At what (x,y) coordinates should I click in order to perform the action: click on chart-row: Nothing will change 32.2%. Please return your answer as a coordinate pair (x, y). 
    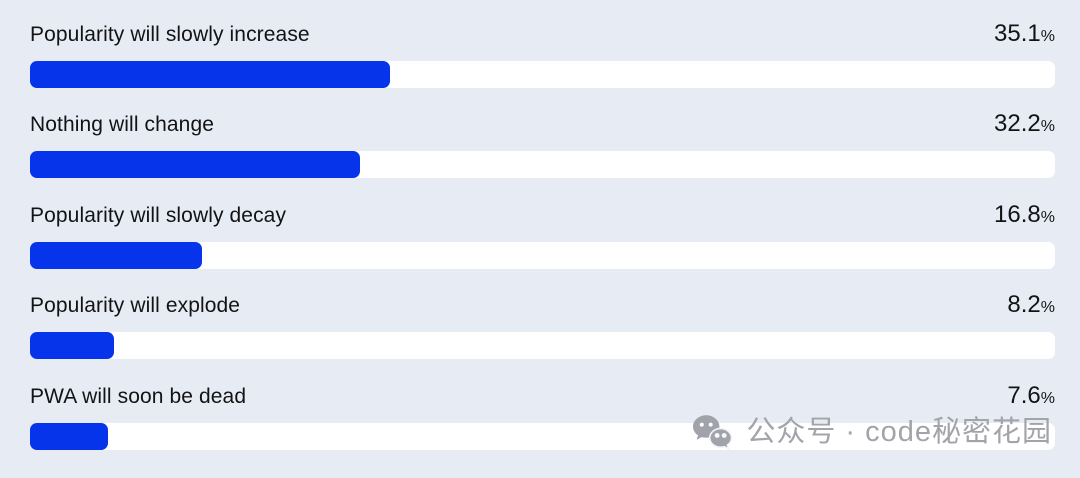
    Looking at the image, I should click on (542, 144).